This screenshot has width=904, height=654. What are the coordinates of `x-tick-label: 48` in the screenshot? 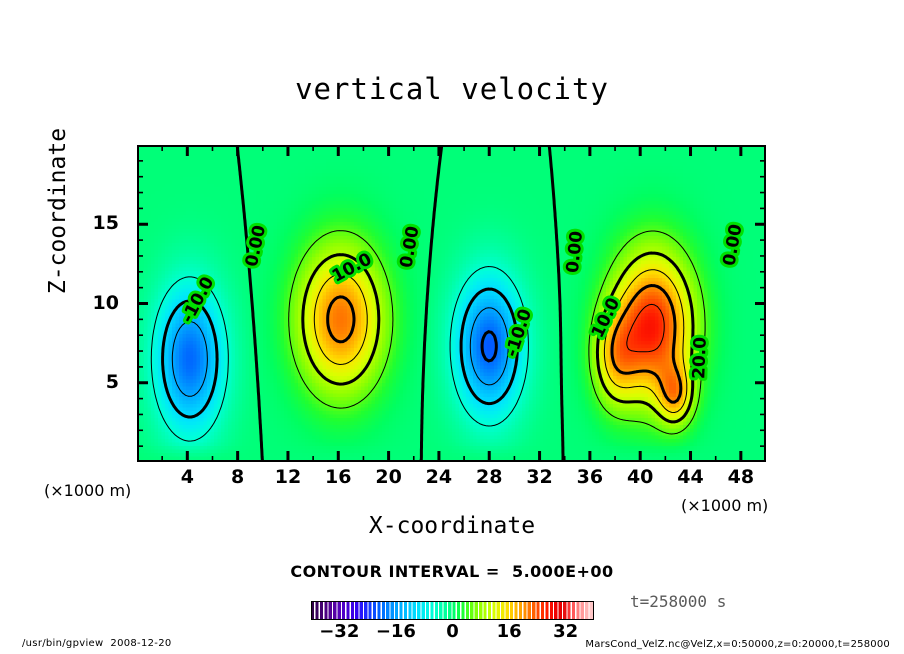 It's located at (741, 477).